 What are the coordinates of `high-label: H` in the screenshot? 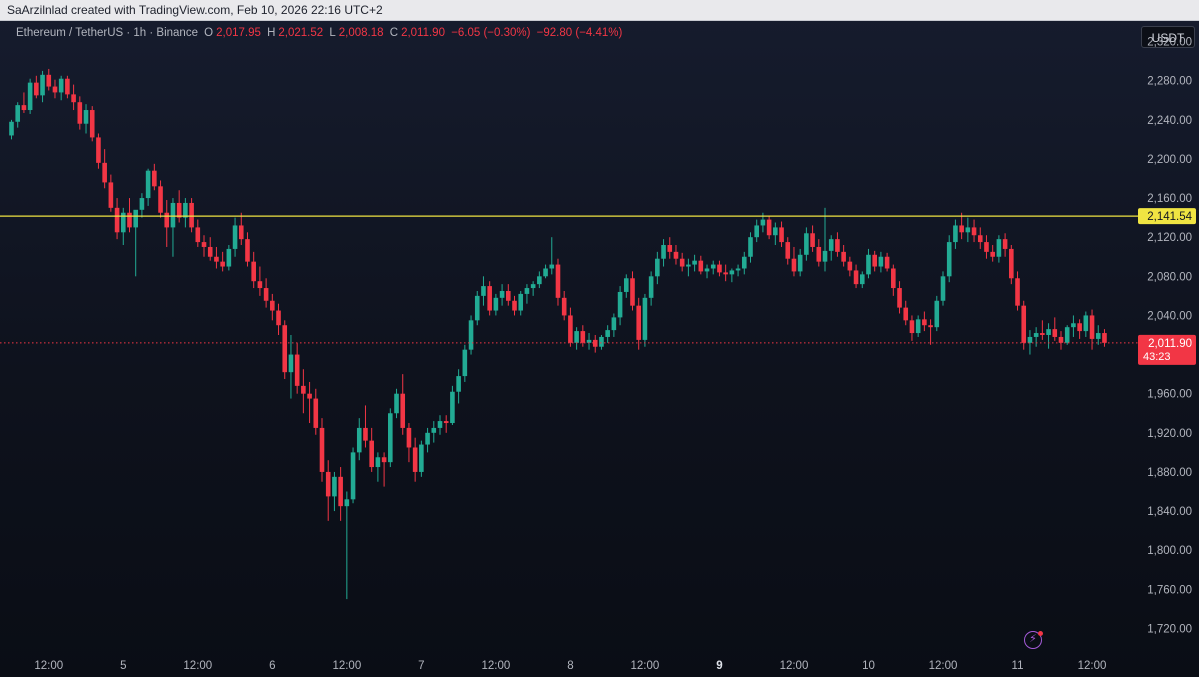 It's located at (271, 33).